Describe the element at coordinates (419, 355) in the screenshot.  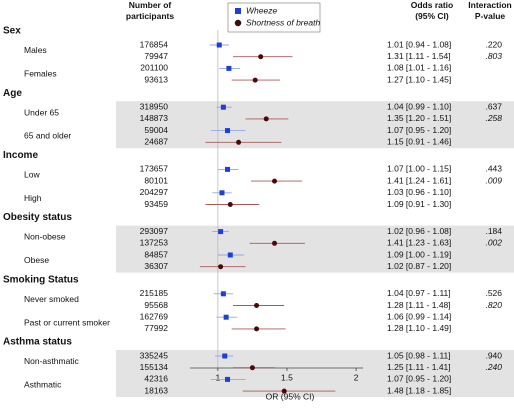
I see `or-label: 1.05 [0.98 - 1.11]` at that location.